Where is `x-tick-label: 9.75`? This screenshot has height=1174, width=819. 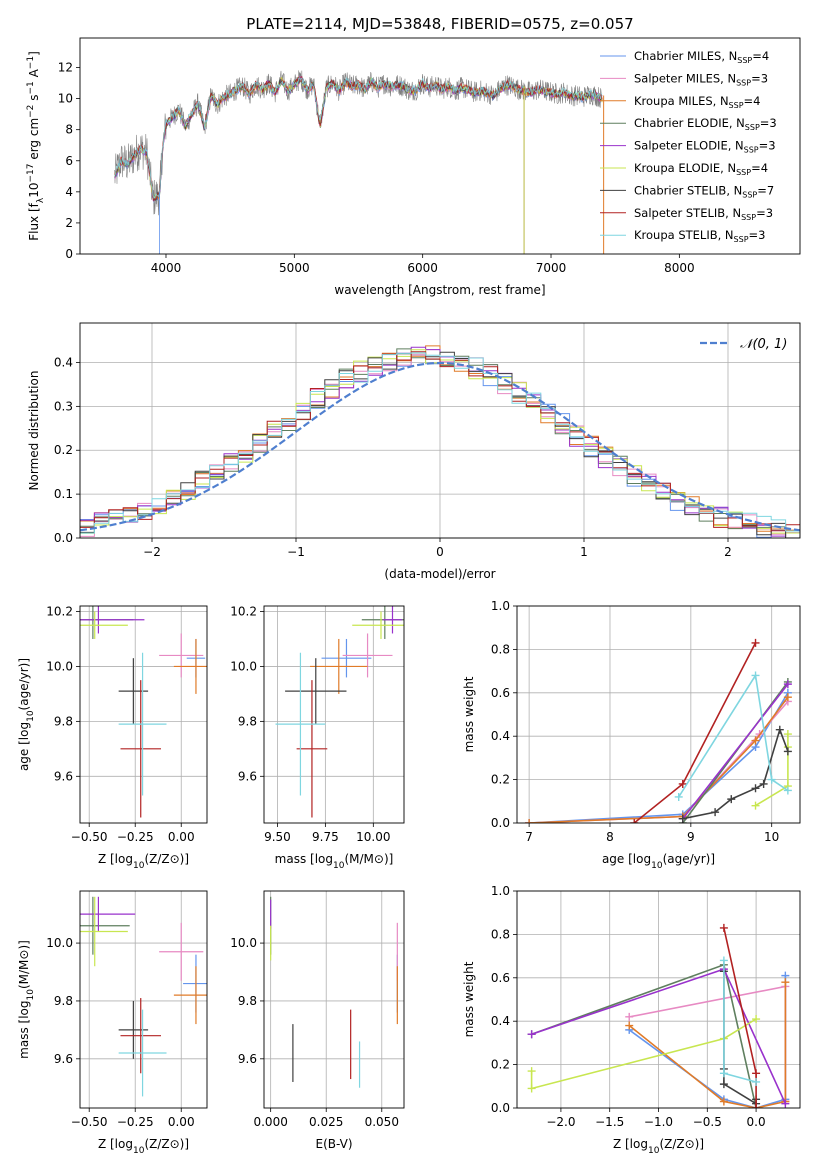 x-tick-label: 9.75 is located at coordinates (325, 837).